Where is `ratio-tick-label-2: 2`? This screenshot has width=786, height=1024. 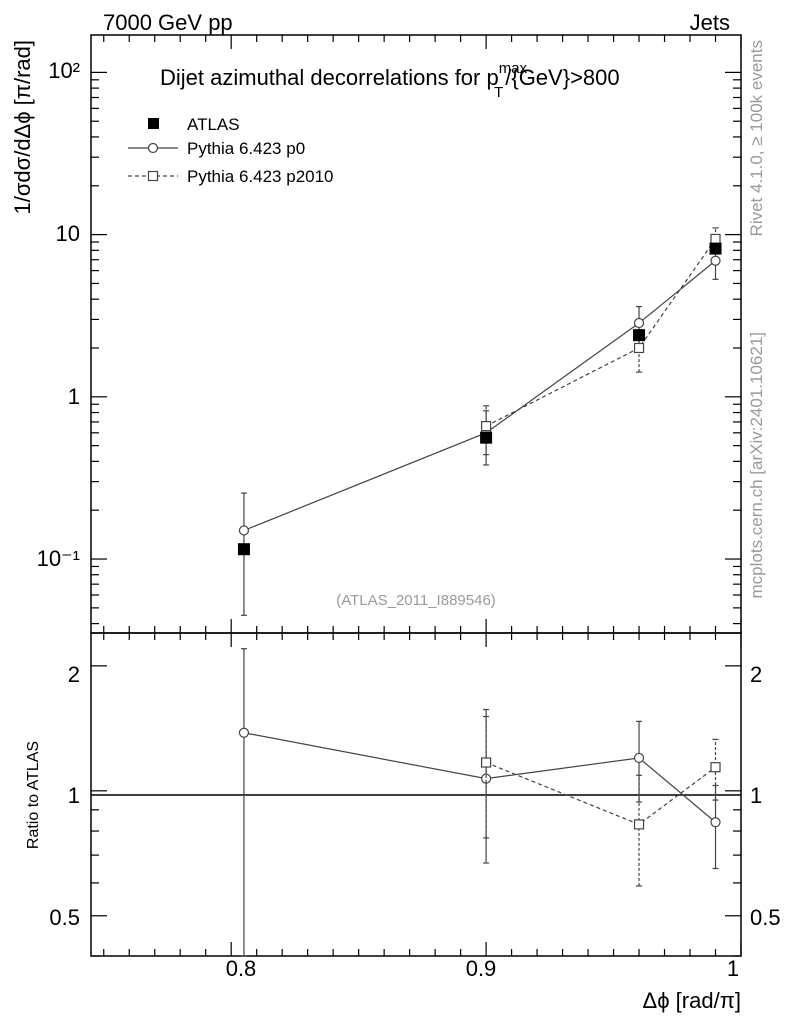 ratio-tick-label-2: 2 is located at coordinates (74, 674).